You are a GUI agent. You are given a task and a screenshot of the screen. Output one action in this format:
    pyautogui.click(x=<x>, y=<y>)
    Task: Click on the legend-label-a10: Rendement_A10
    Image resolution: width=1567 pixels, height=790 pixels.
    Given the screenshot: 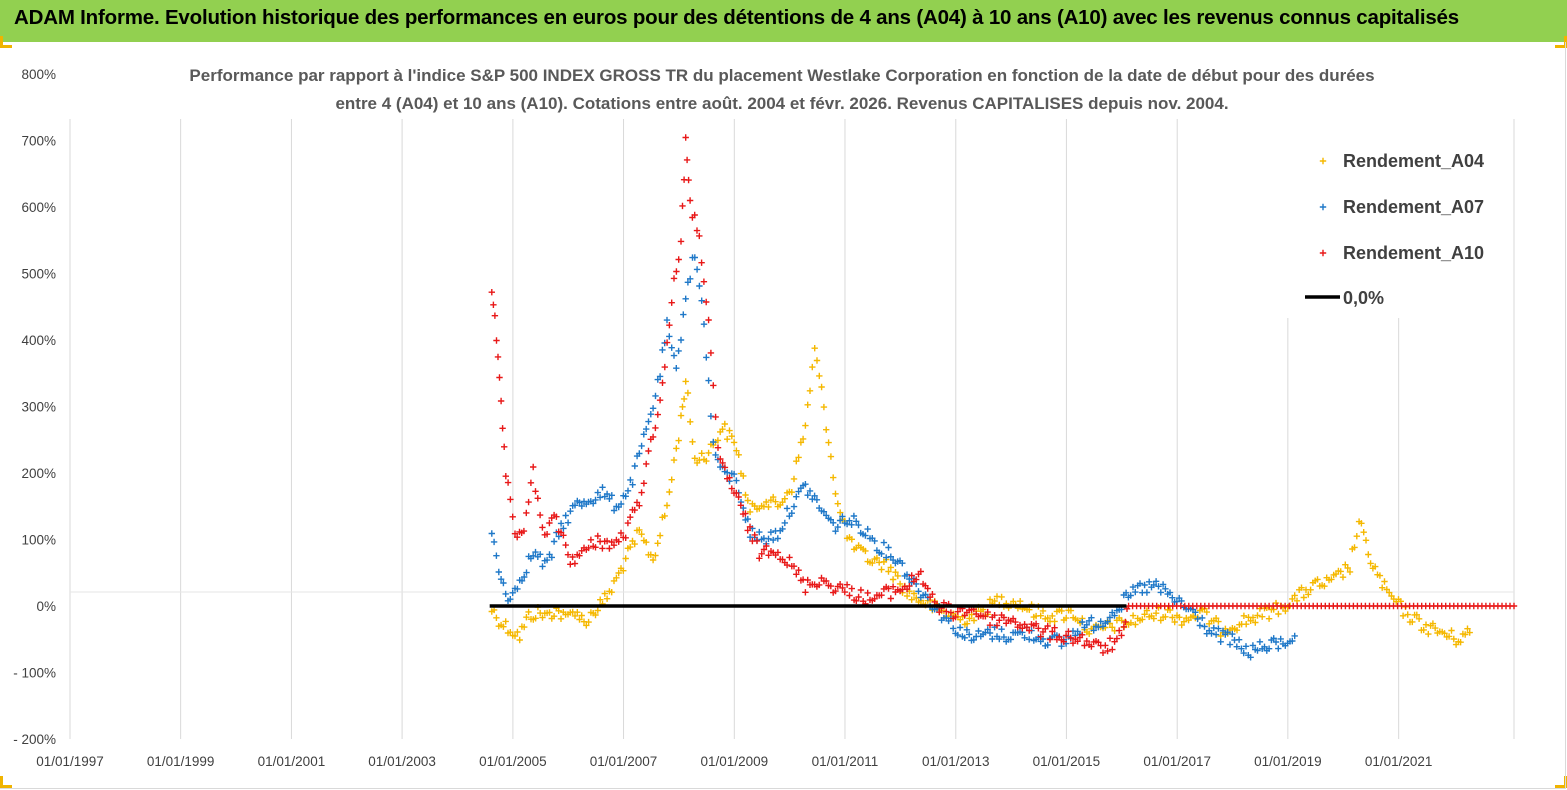 What is the action you would take?
    pyautogui.click(x=1413, y=253)
    